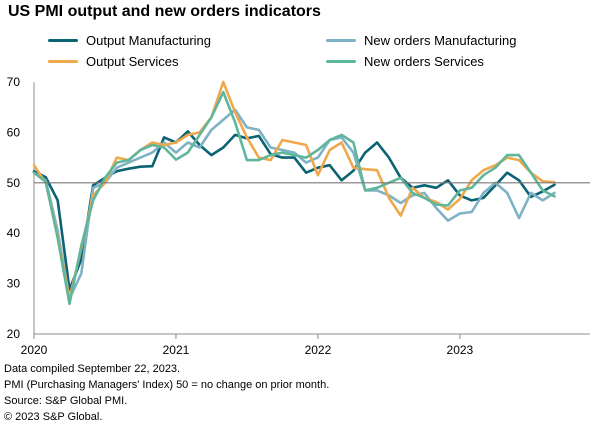  What do you see at coordinates (176, 350) in the screenshot?
I see `x-tick-label: 2021` at bounding box center [176, 350].